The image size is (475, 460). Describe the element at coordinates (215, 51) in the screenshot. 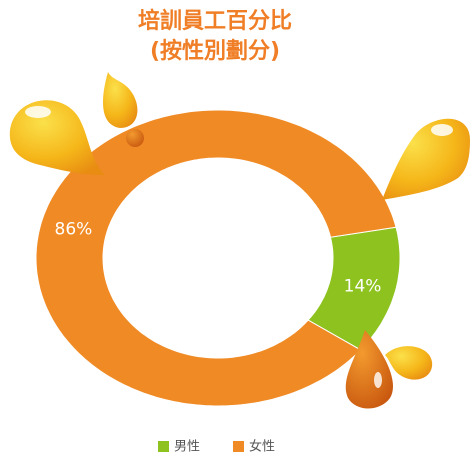

I see `chart-subtitle: (按性別劃分)` at that location.